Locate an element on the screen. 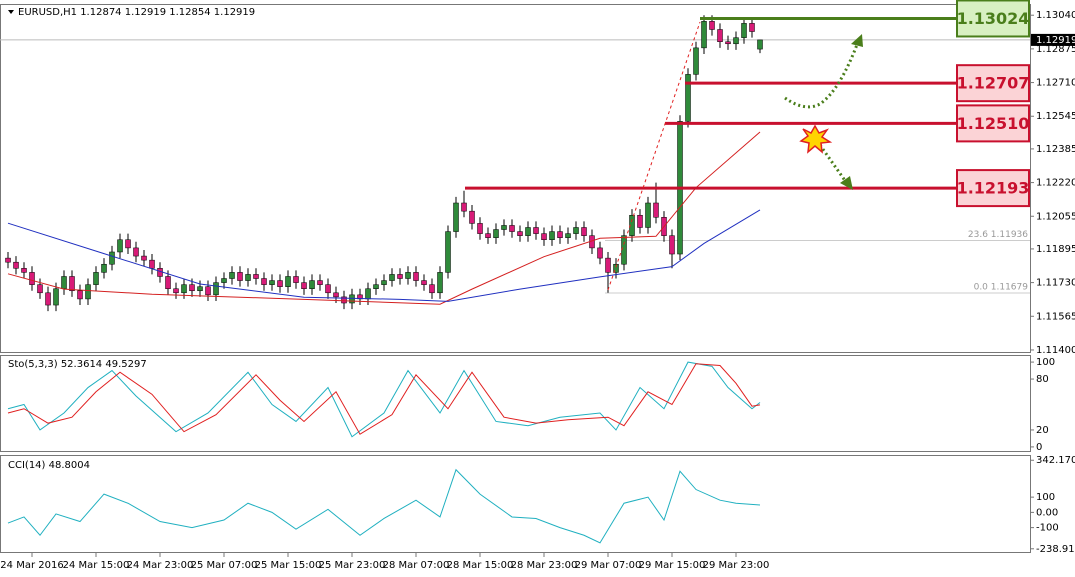 The image size is (1075, 577). price-label: 1.12919 is located at coordinates (1055, 40).